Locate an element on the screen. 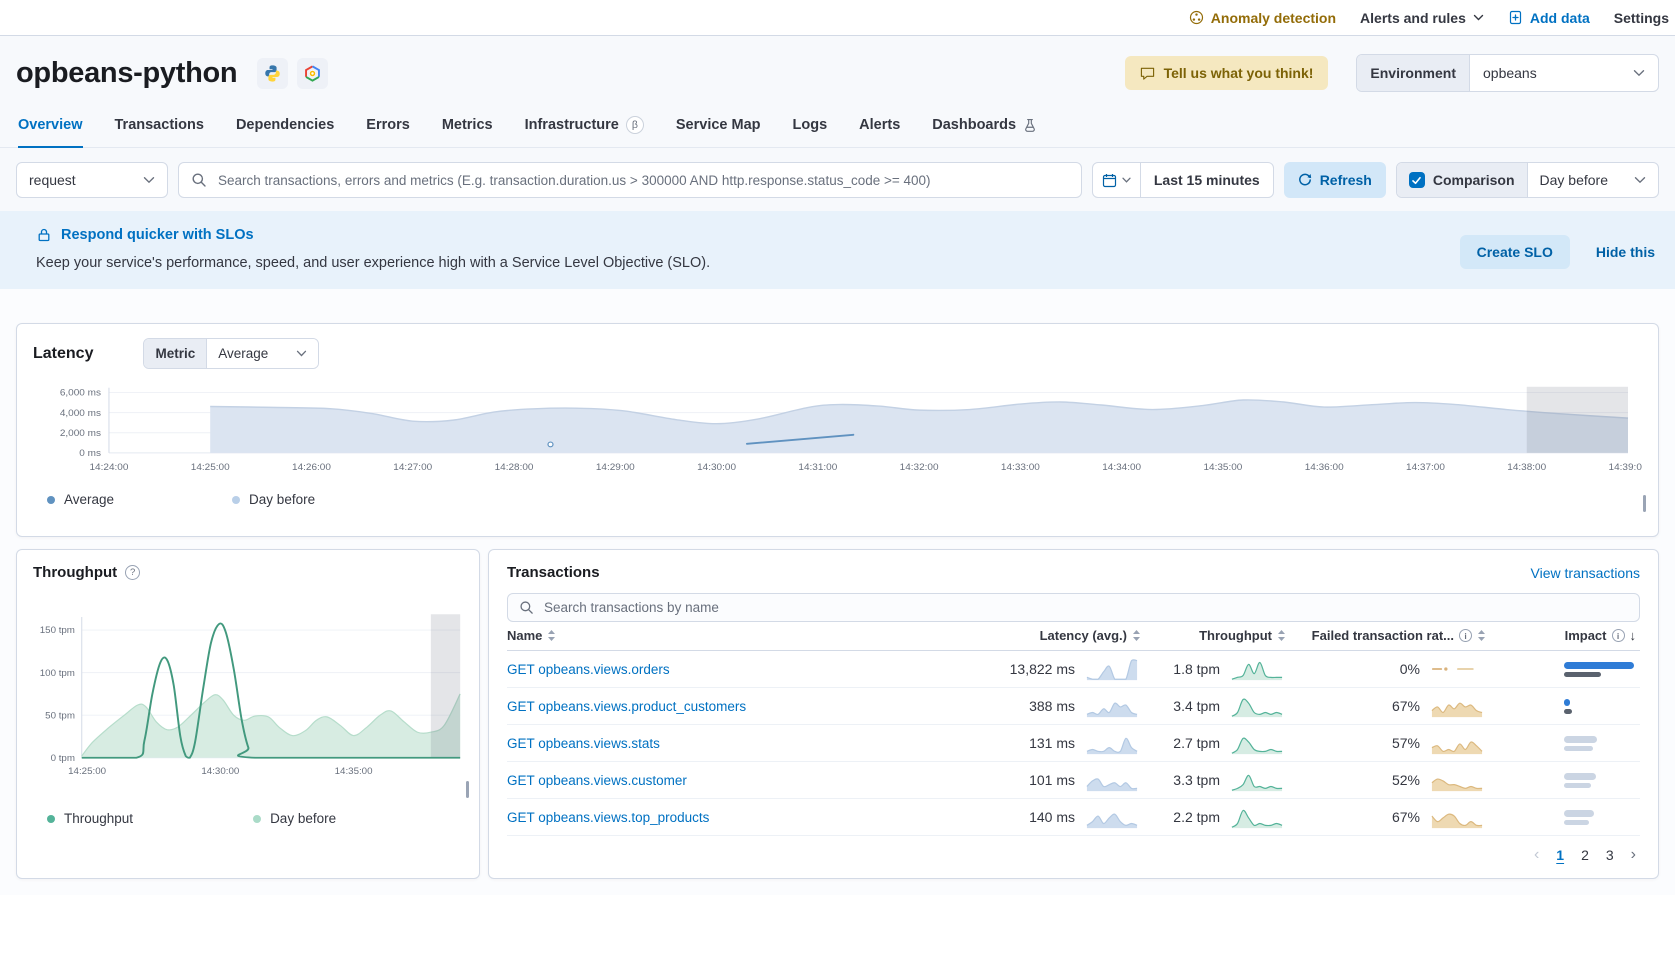 The width and height of the screenshot is (1675, 957). alerts-and-rules-label: Alerts and rules is located at coordinates (1413, 17).